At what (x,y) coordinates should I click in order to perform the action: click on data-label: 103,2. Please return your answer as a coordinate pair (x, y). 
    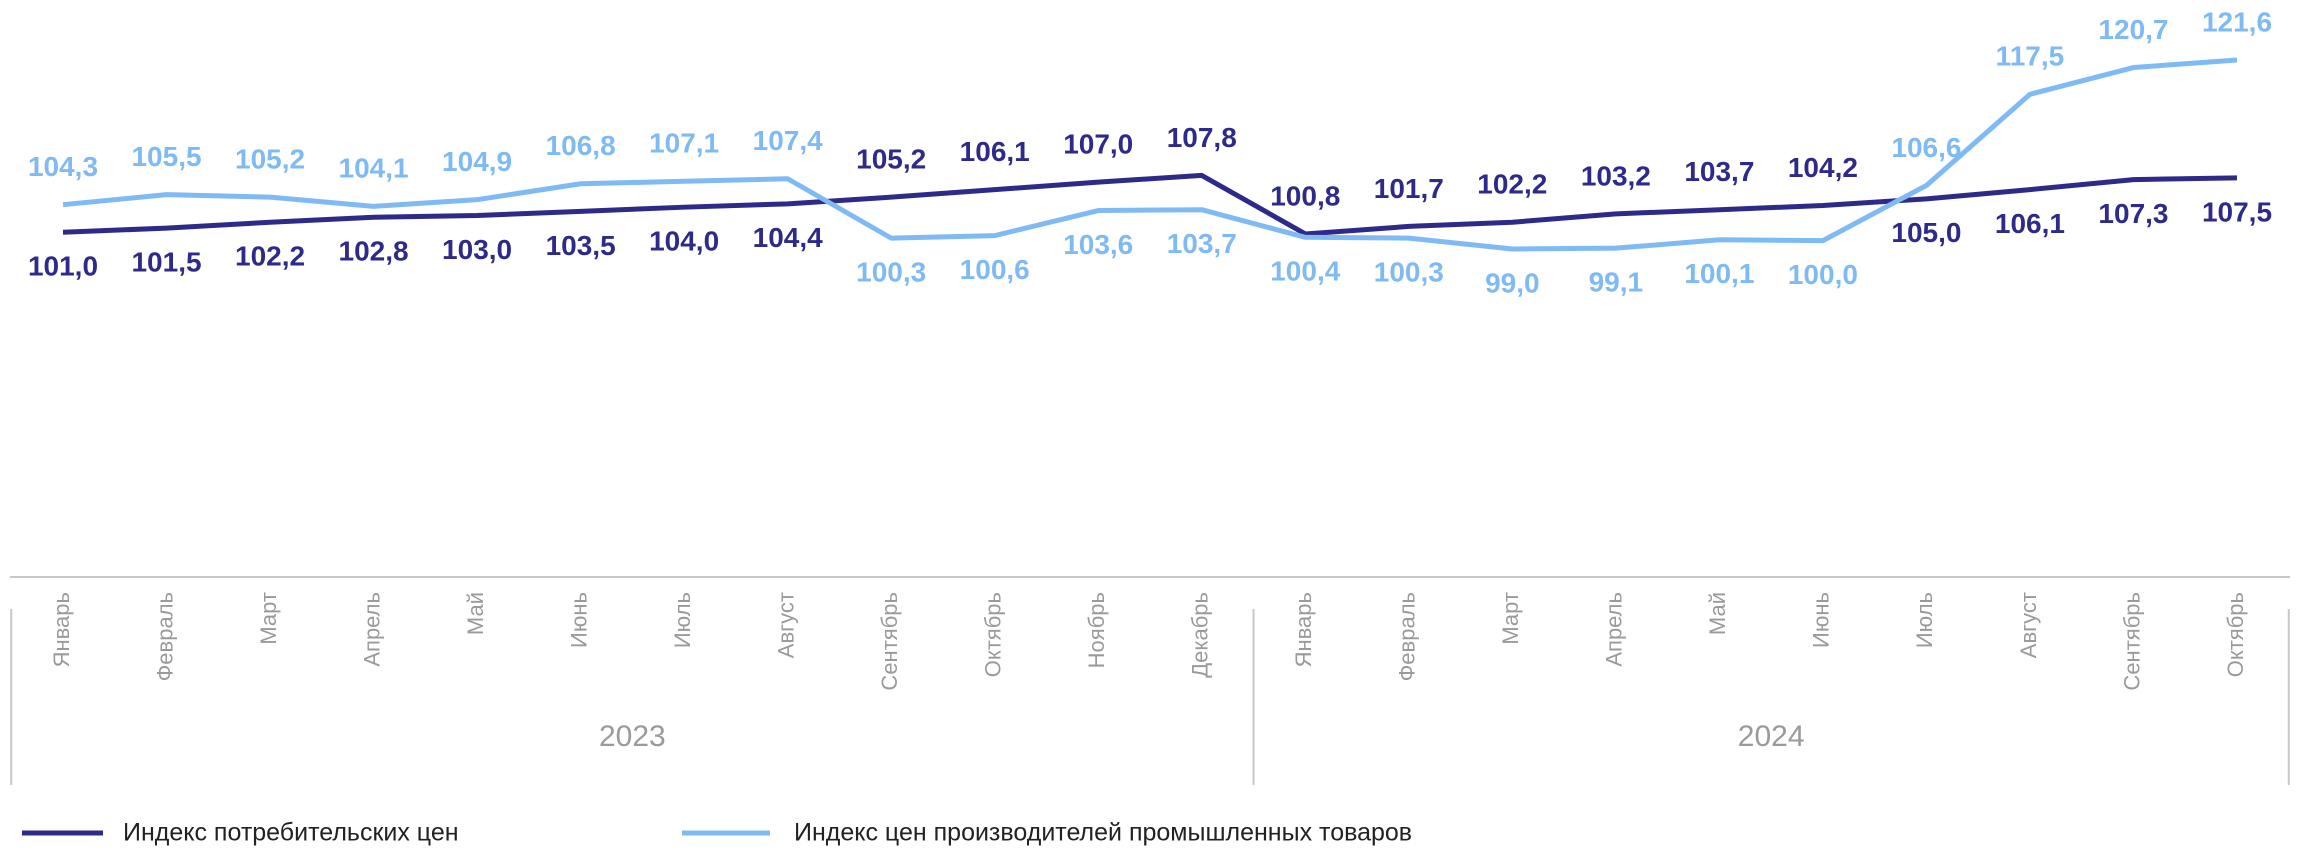
    Looking at the image, I should click on (1616, 175).